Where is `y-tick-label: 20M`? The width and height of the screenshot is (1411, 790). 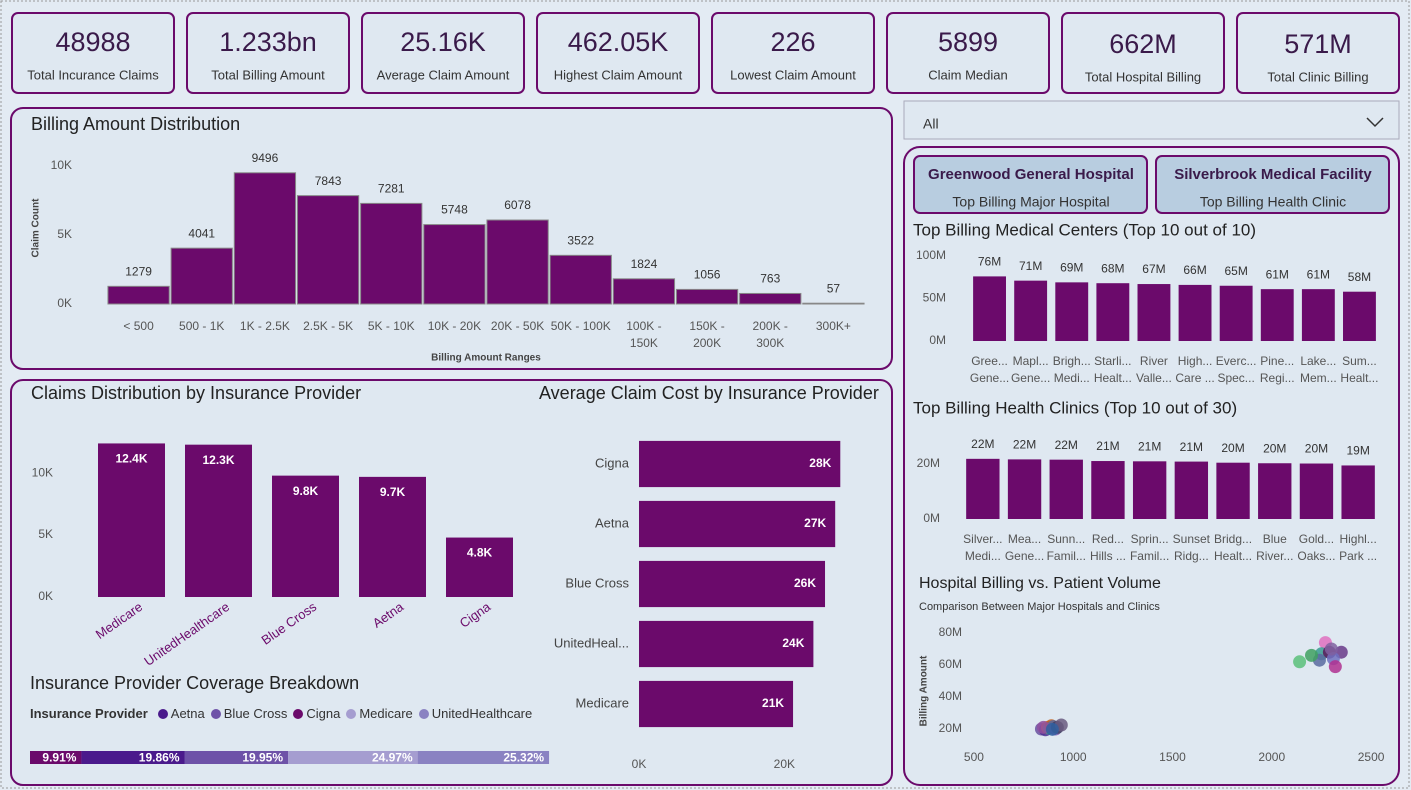 y-tick-label: 20M is located at coordinates (950, 728).